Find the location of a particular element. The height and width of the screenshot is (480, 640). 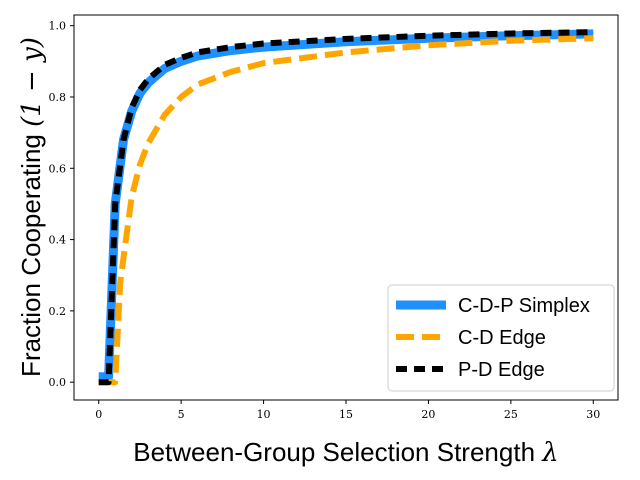

x-tick-label: 20 is located at coordinates (428, 414).